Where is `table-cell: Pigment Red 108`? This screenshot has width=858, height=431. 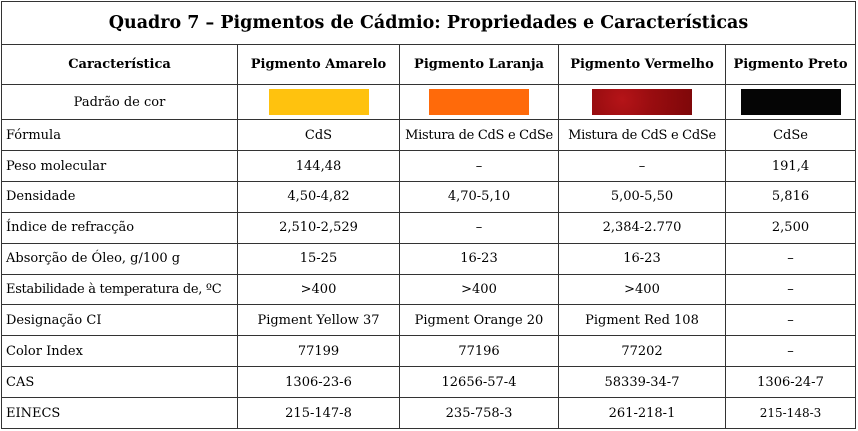 table-cell: Pigment Red 108 is located at coordinates (642, 320).